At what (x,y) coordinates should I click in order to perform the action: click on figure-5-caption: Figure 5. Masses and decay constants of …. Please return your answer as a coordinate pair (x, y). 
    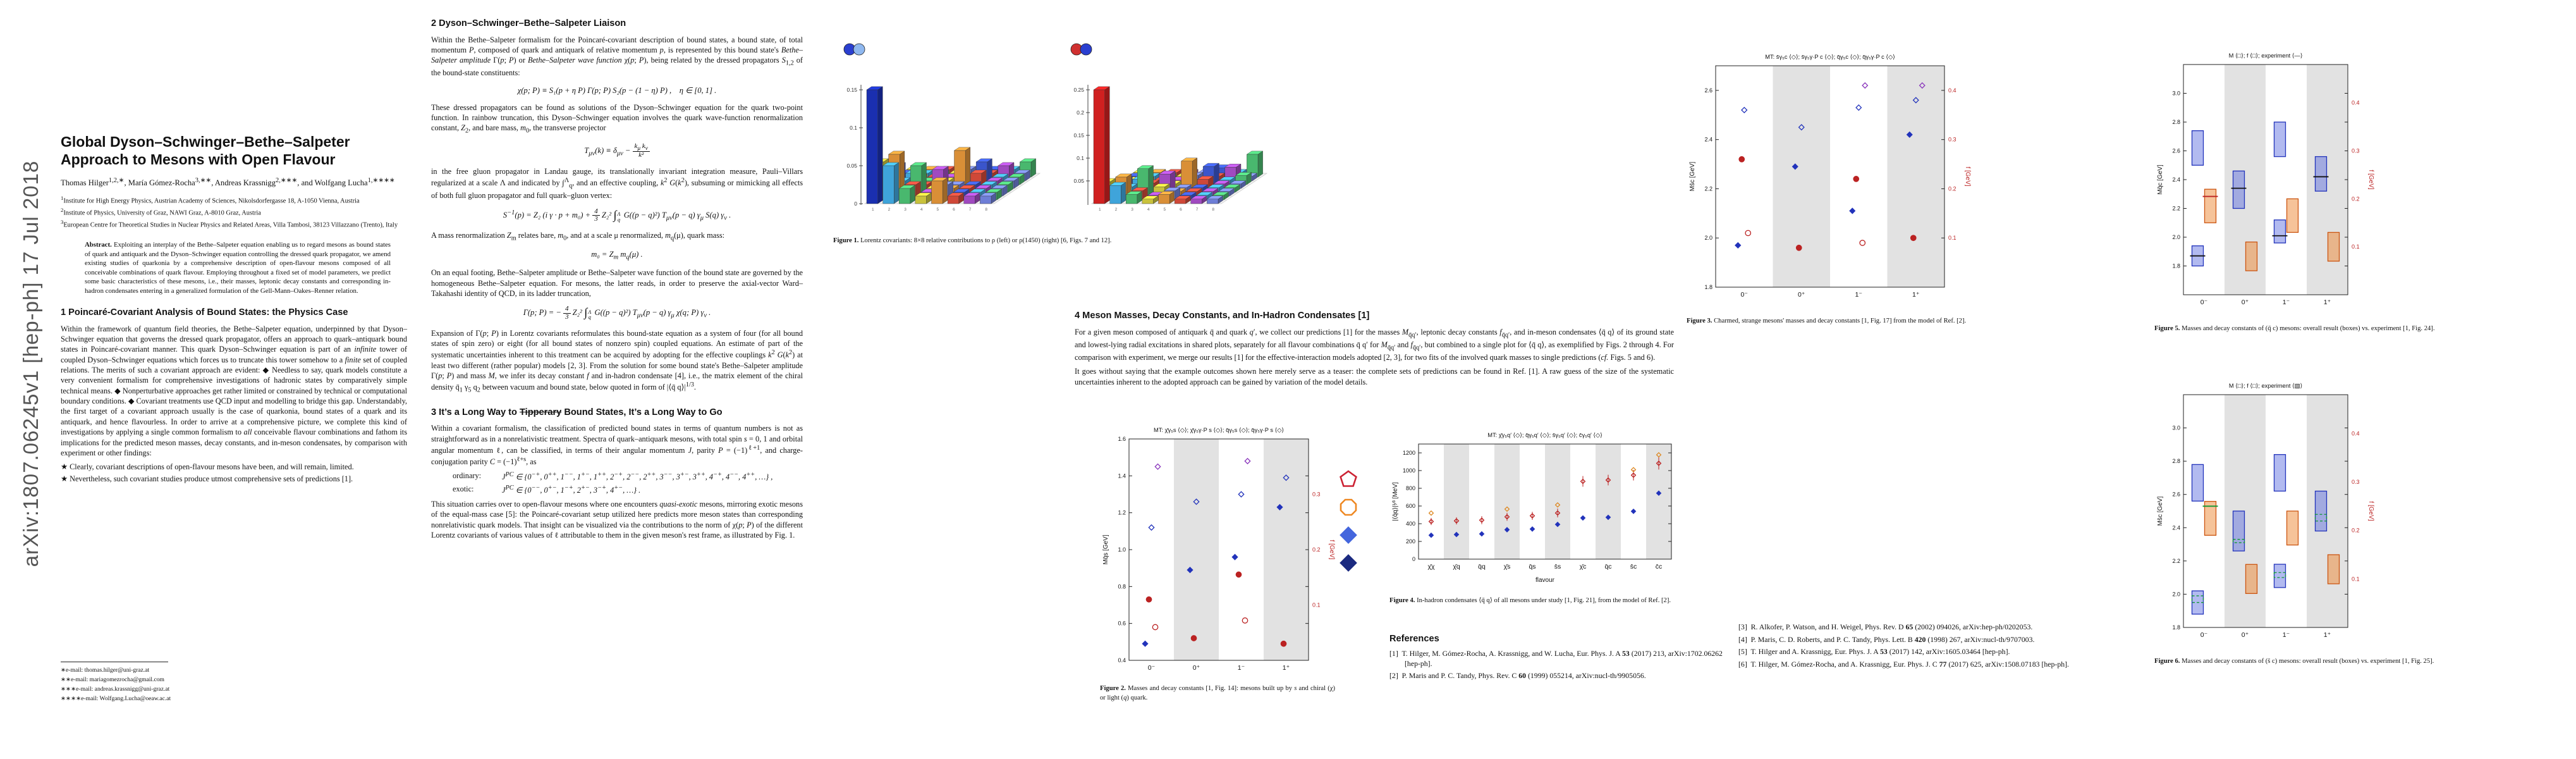
    Looking at the image, I should click on (2294, 328).